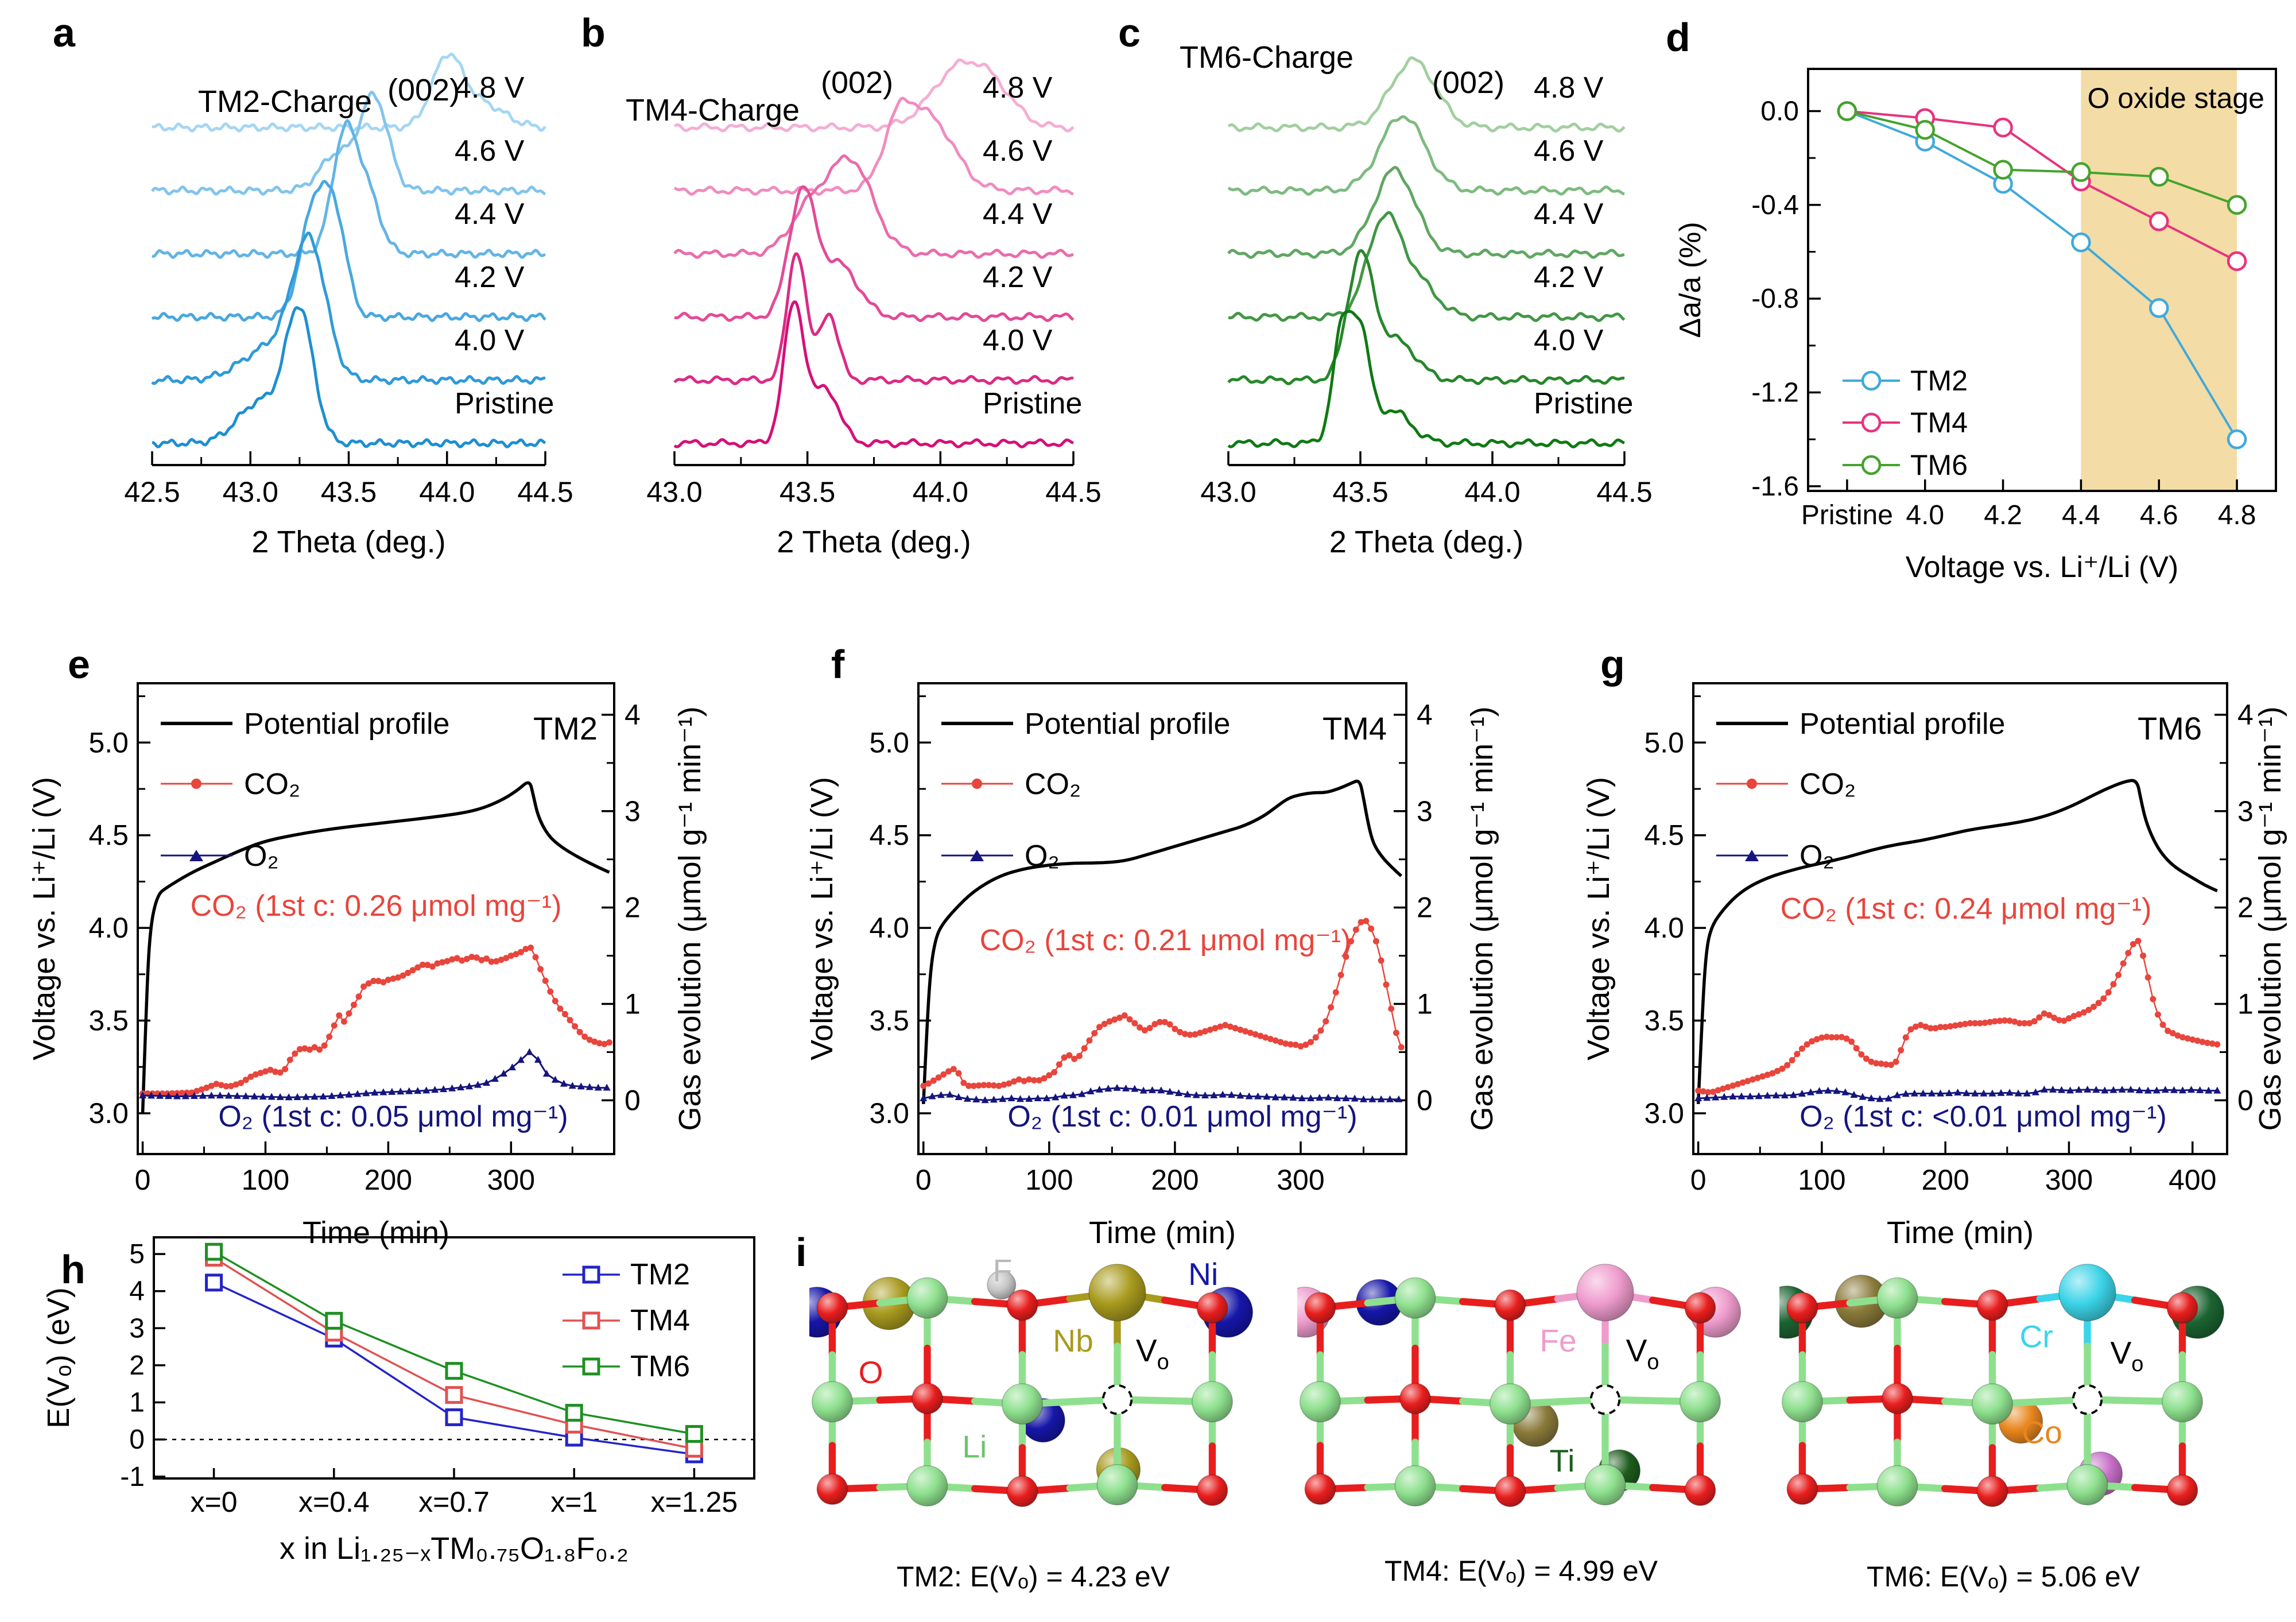 The image size is (2296, 1622). Describe the element at coordinates (593, 32) in the screenshot. I see `panel-letter-b: b` at that location.